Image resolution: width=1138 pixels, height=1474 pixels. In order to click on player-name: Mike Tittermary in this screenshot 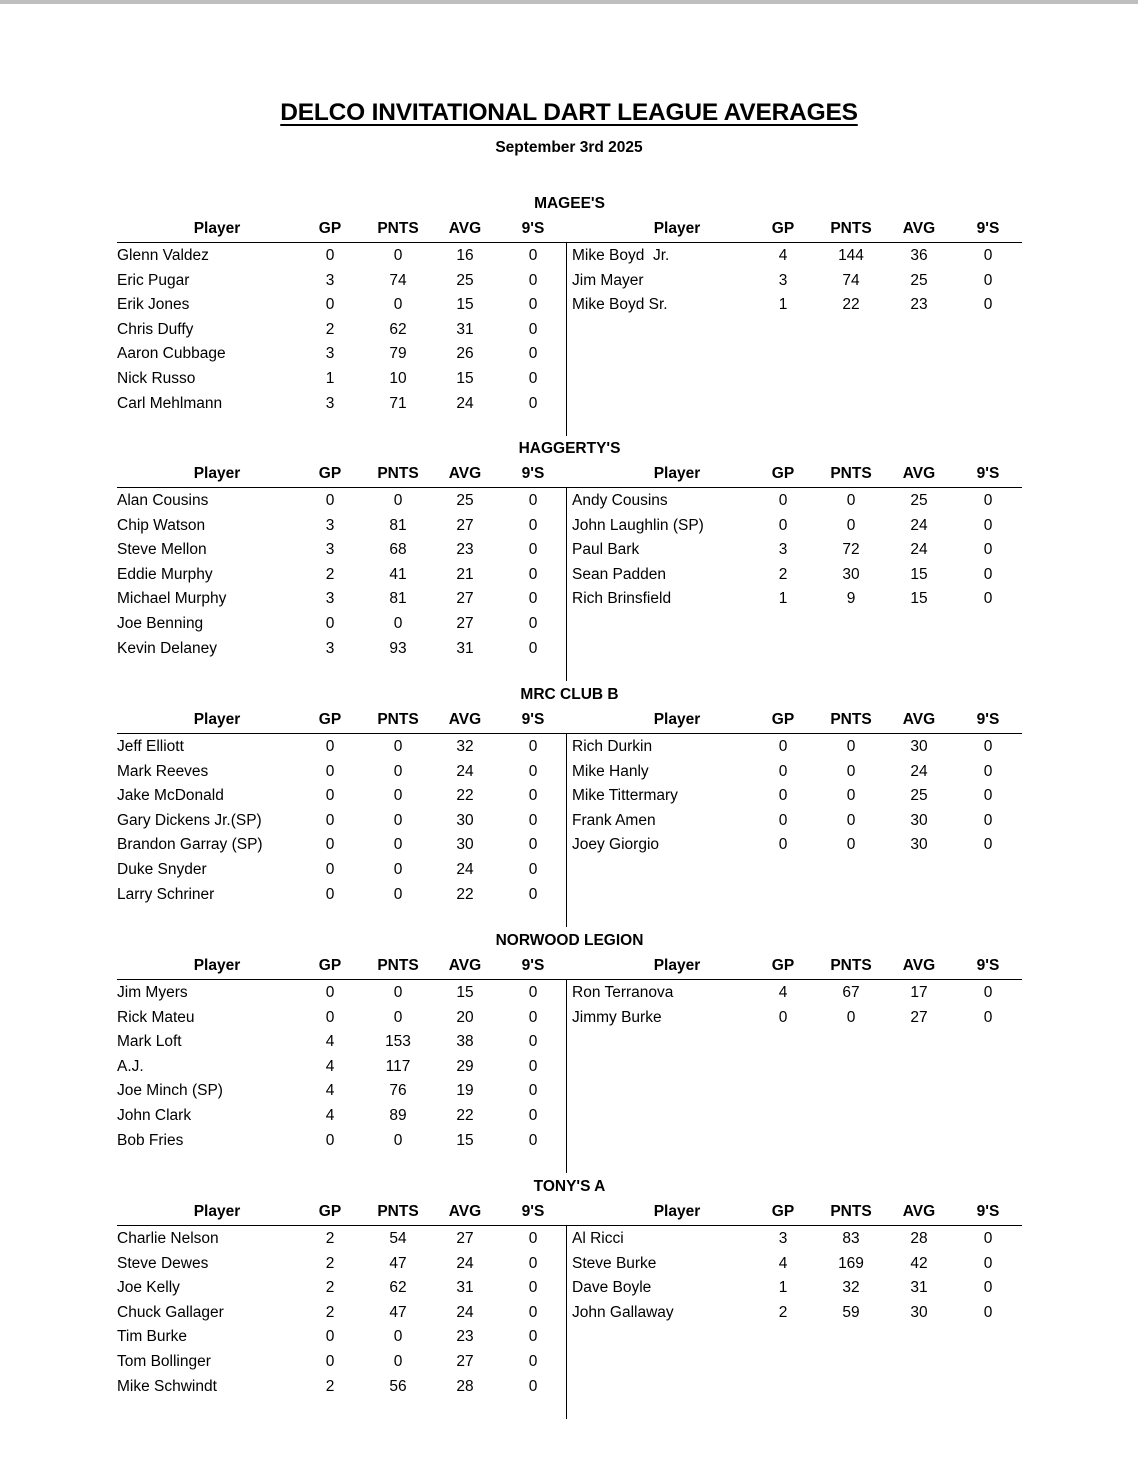, I will do `click(625, 796)`.